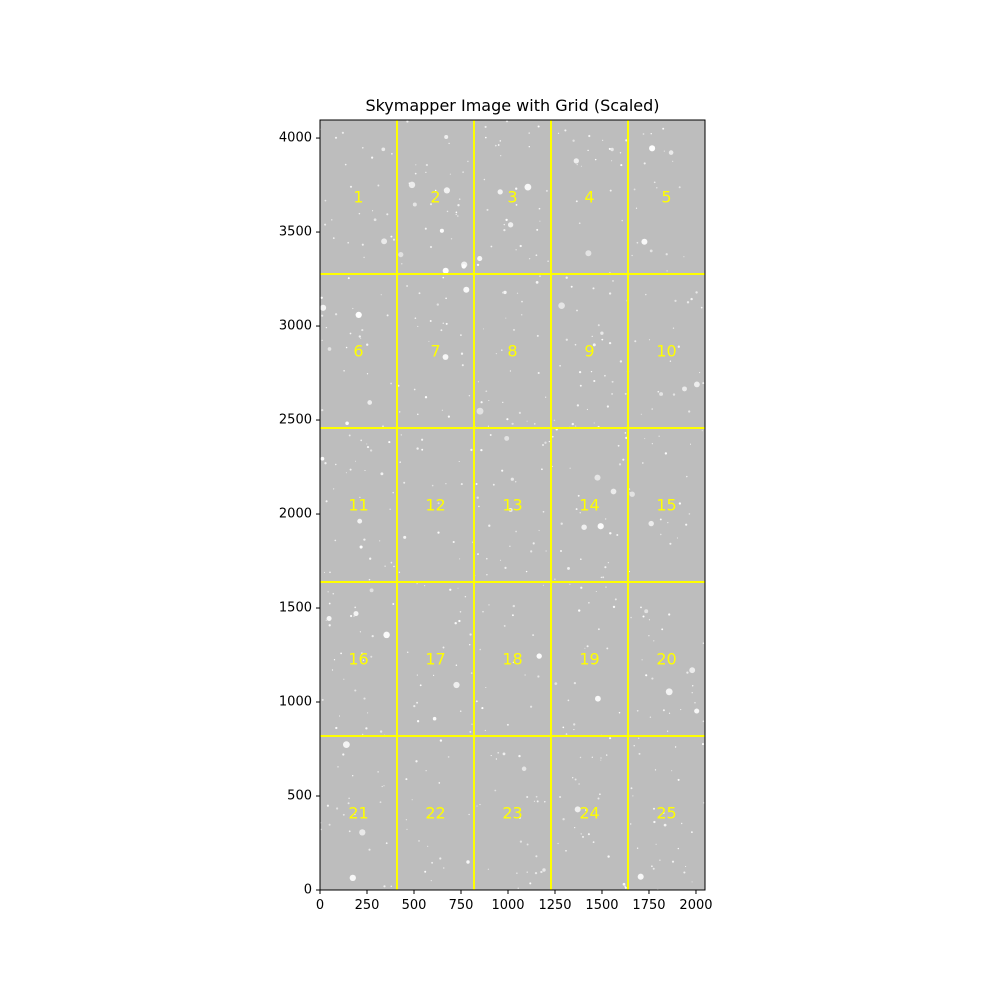 The width and height of the screenshot is (1000, 1000). I want to click on x-tick-label: 500, so click(414, 905).